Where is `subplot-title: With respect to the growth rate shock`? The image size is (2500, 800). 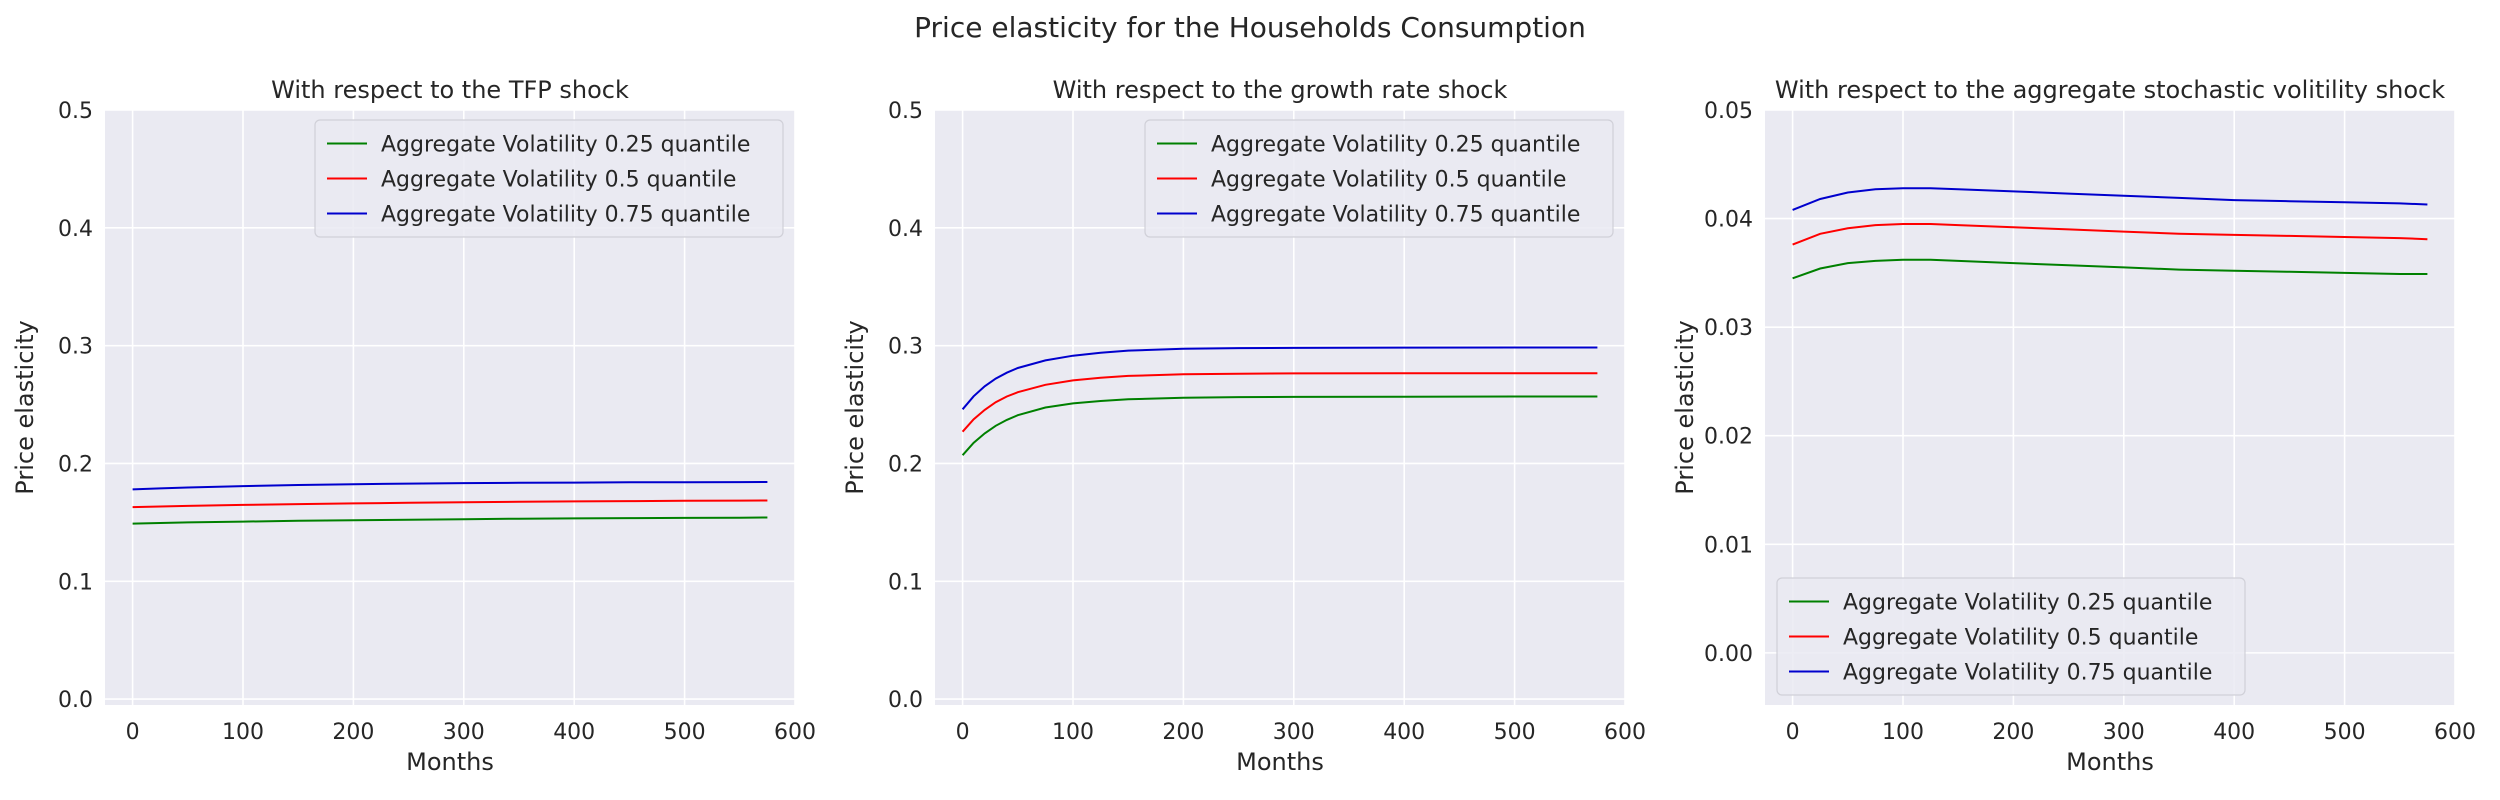 subplot-title: With respect to the growth rate shock is located at coordinates (1280, 90).